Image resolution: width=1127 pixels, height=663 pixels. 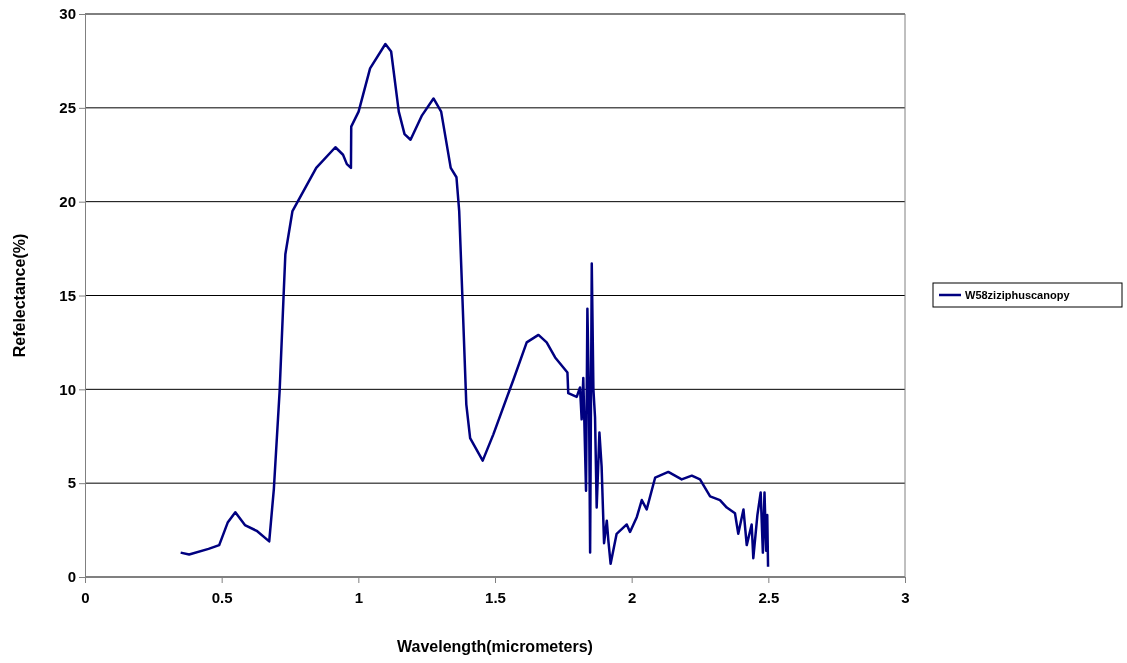 What do you see at coordinates (1018, 295) in the screenshot?
I see `legend-label: W58ziziphuscanopy` at bounding box center [1018, 295].